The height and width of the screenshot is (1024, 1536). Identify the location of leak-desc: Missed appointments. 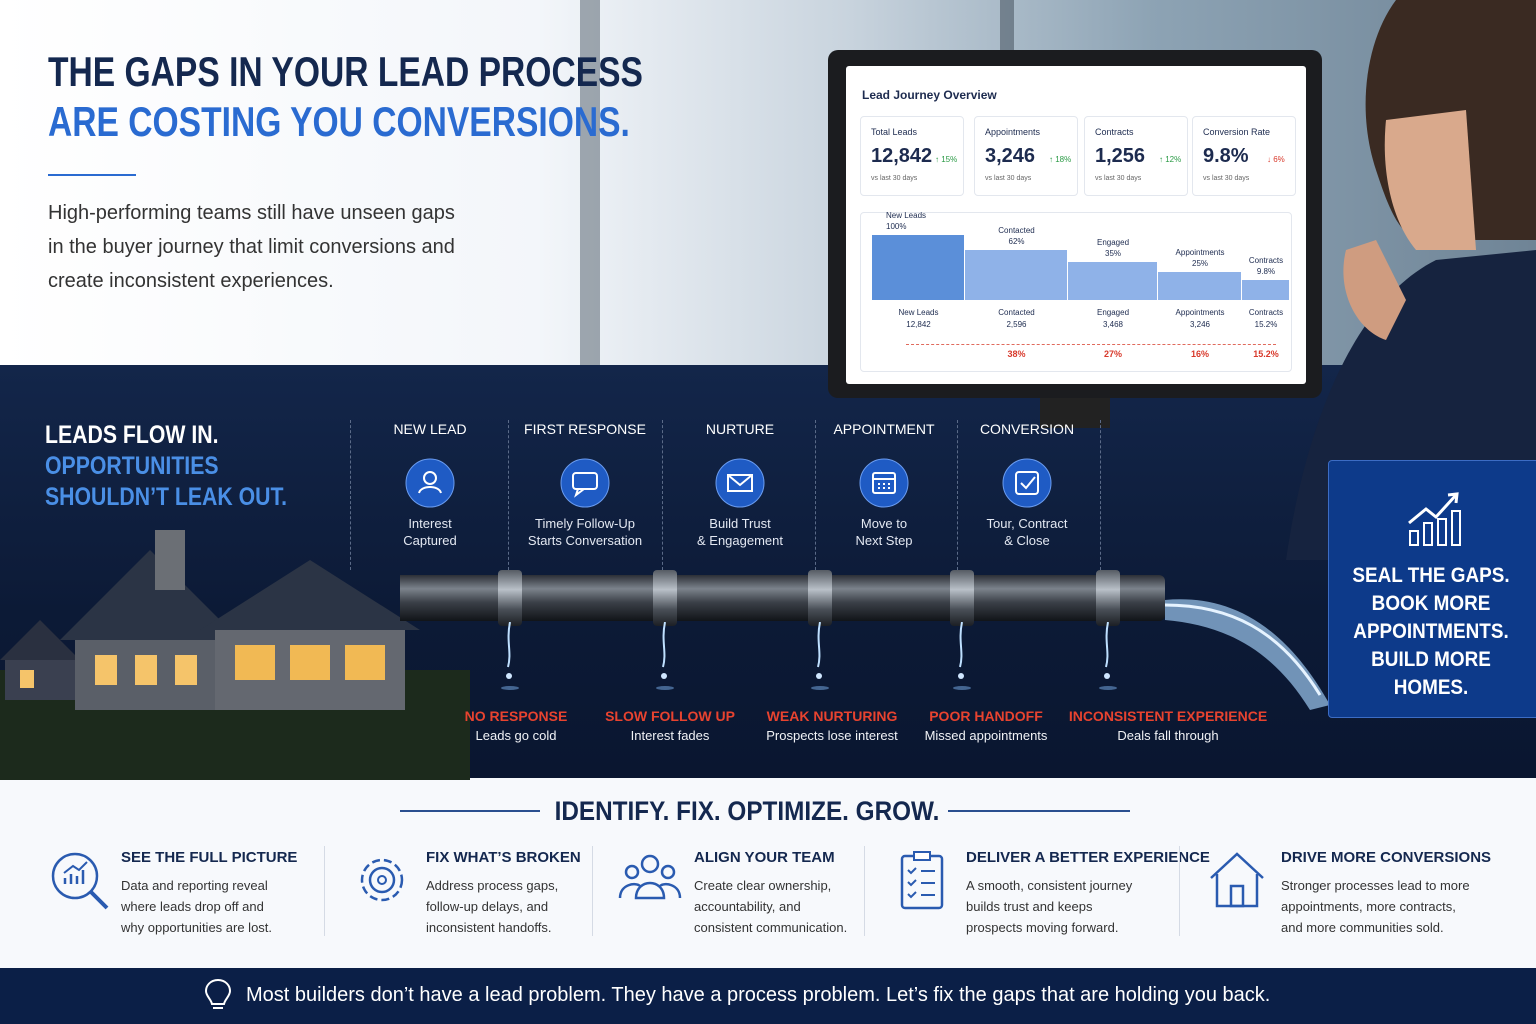
(986, 735).